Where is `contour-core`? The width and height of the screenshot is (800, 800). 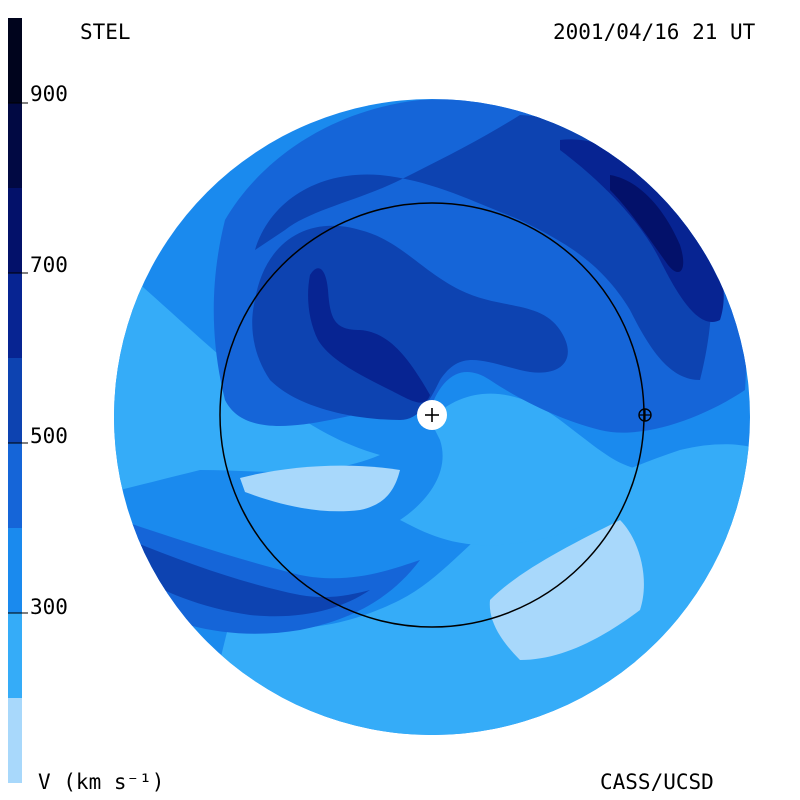
contour-core is located at coordinates (369, 335).